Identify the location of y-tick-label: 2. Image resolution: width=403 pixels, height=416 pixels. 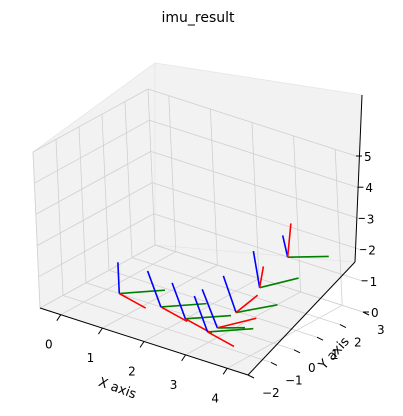
(358, 343).